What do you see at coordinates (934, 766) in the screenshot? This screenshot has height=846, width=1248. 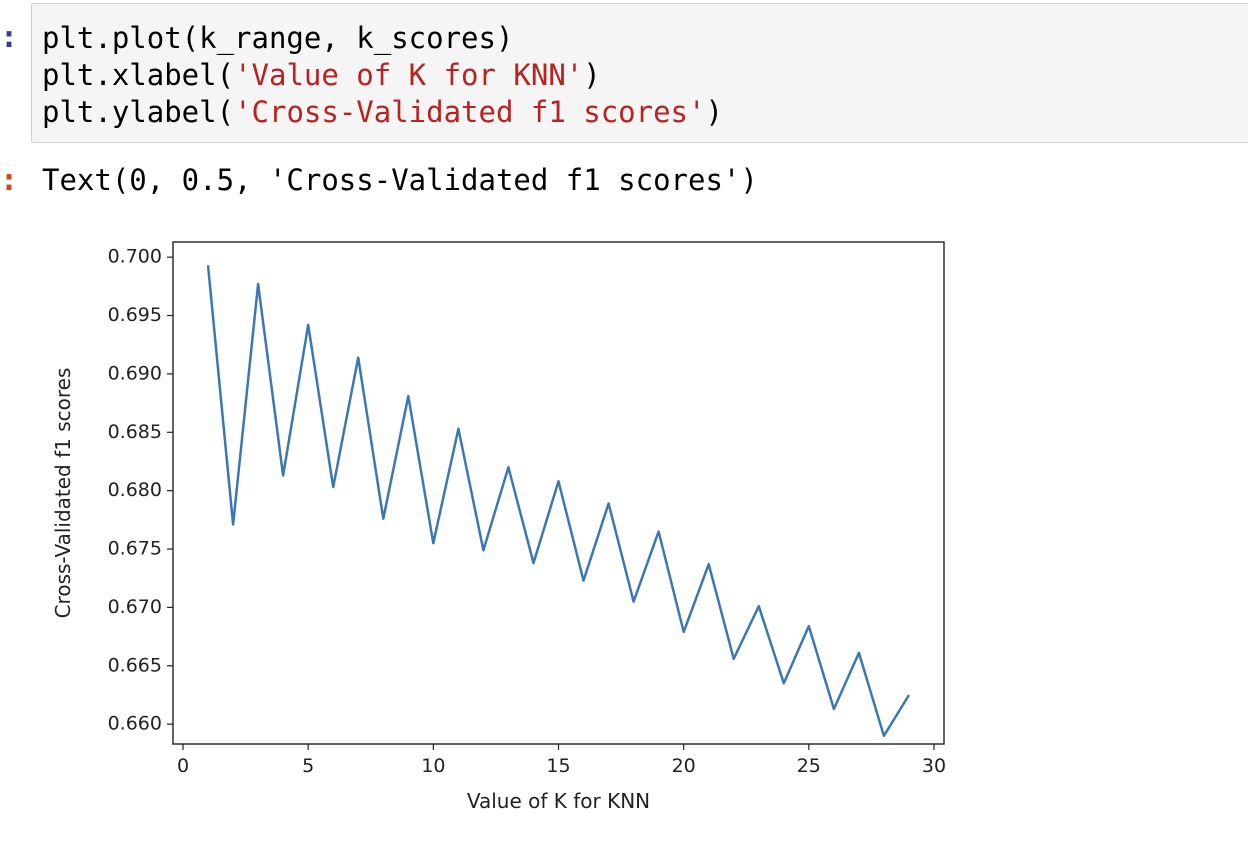 I see `x-tick-label: 30` at bounding box center [934, 766].